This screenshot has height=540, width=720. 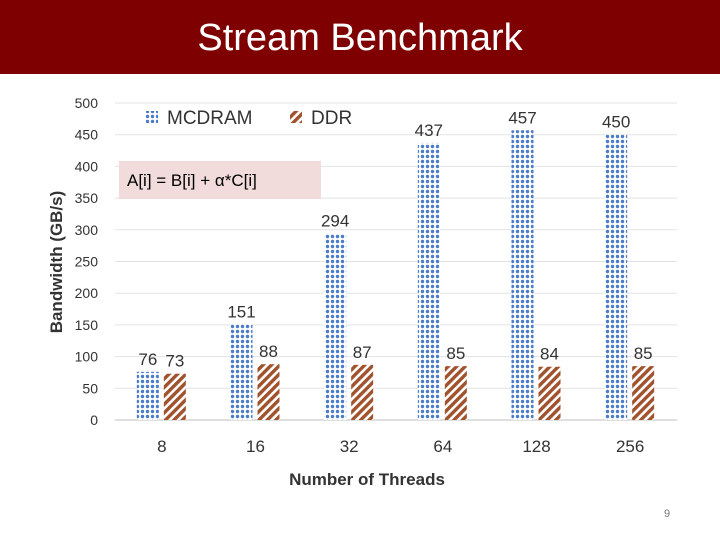 I want to click on x-tick-label: 32, so click(x=349, y=446).